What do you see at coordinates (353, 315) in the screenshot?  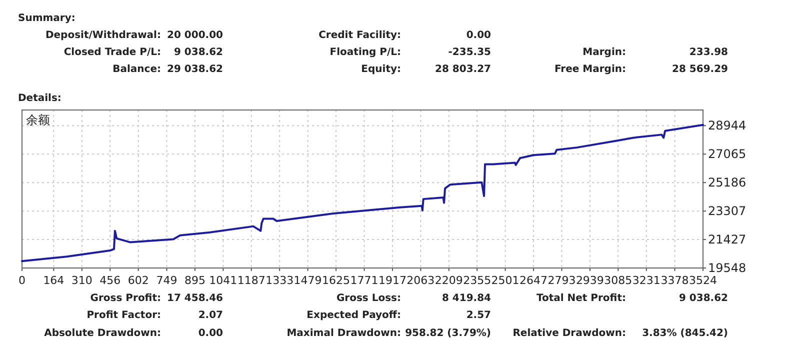 I see `text: Expected Payoff:` at bounding box center [353, 315].